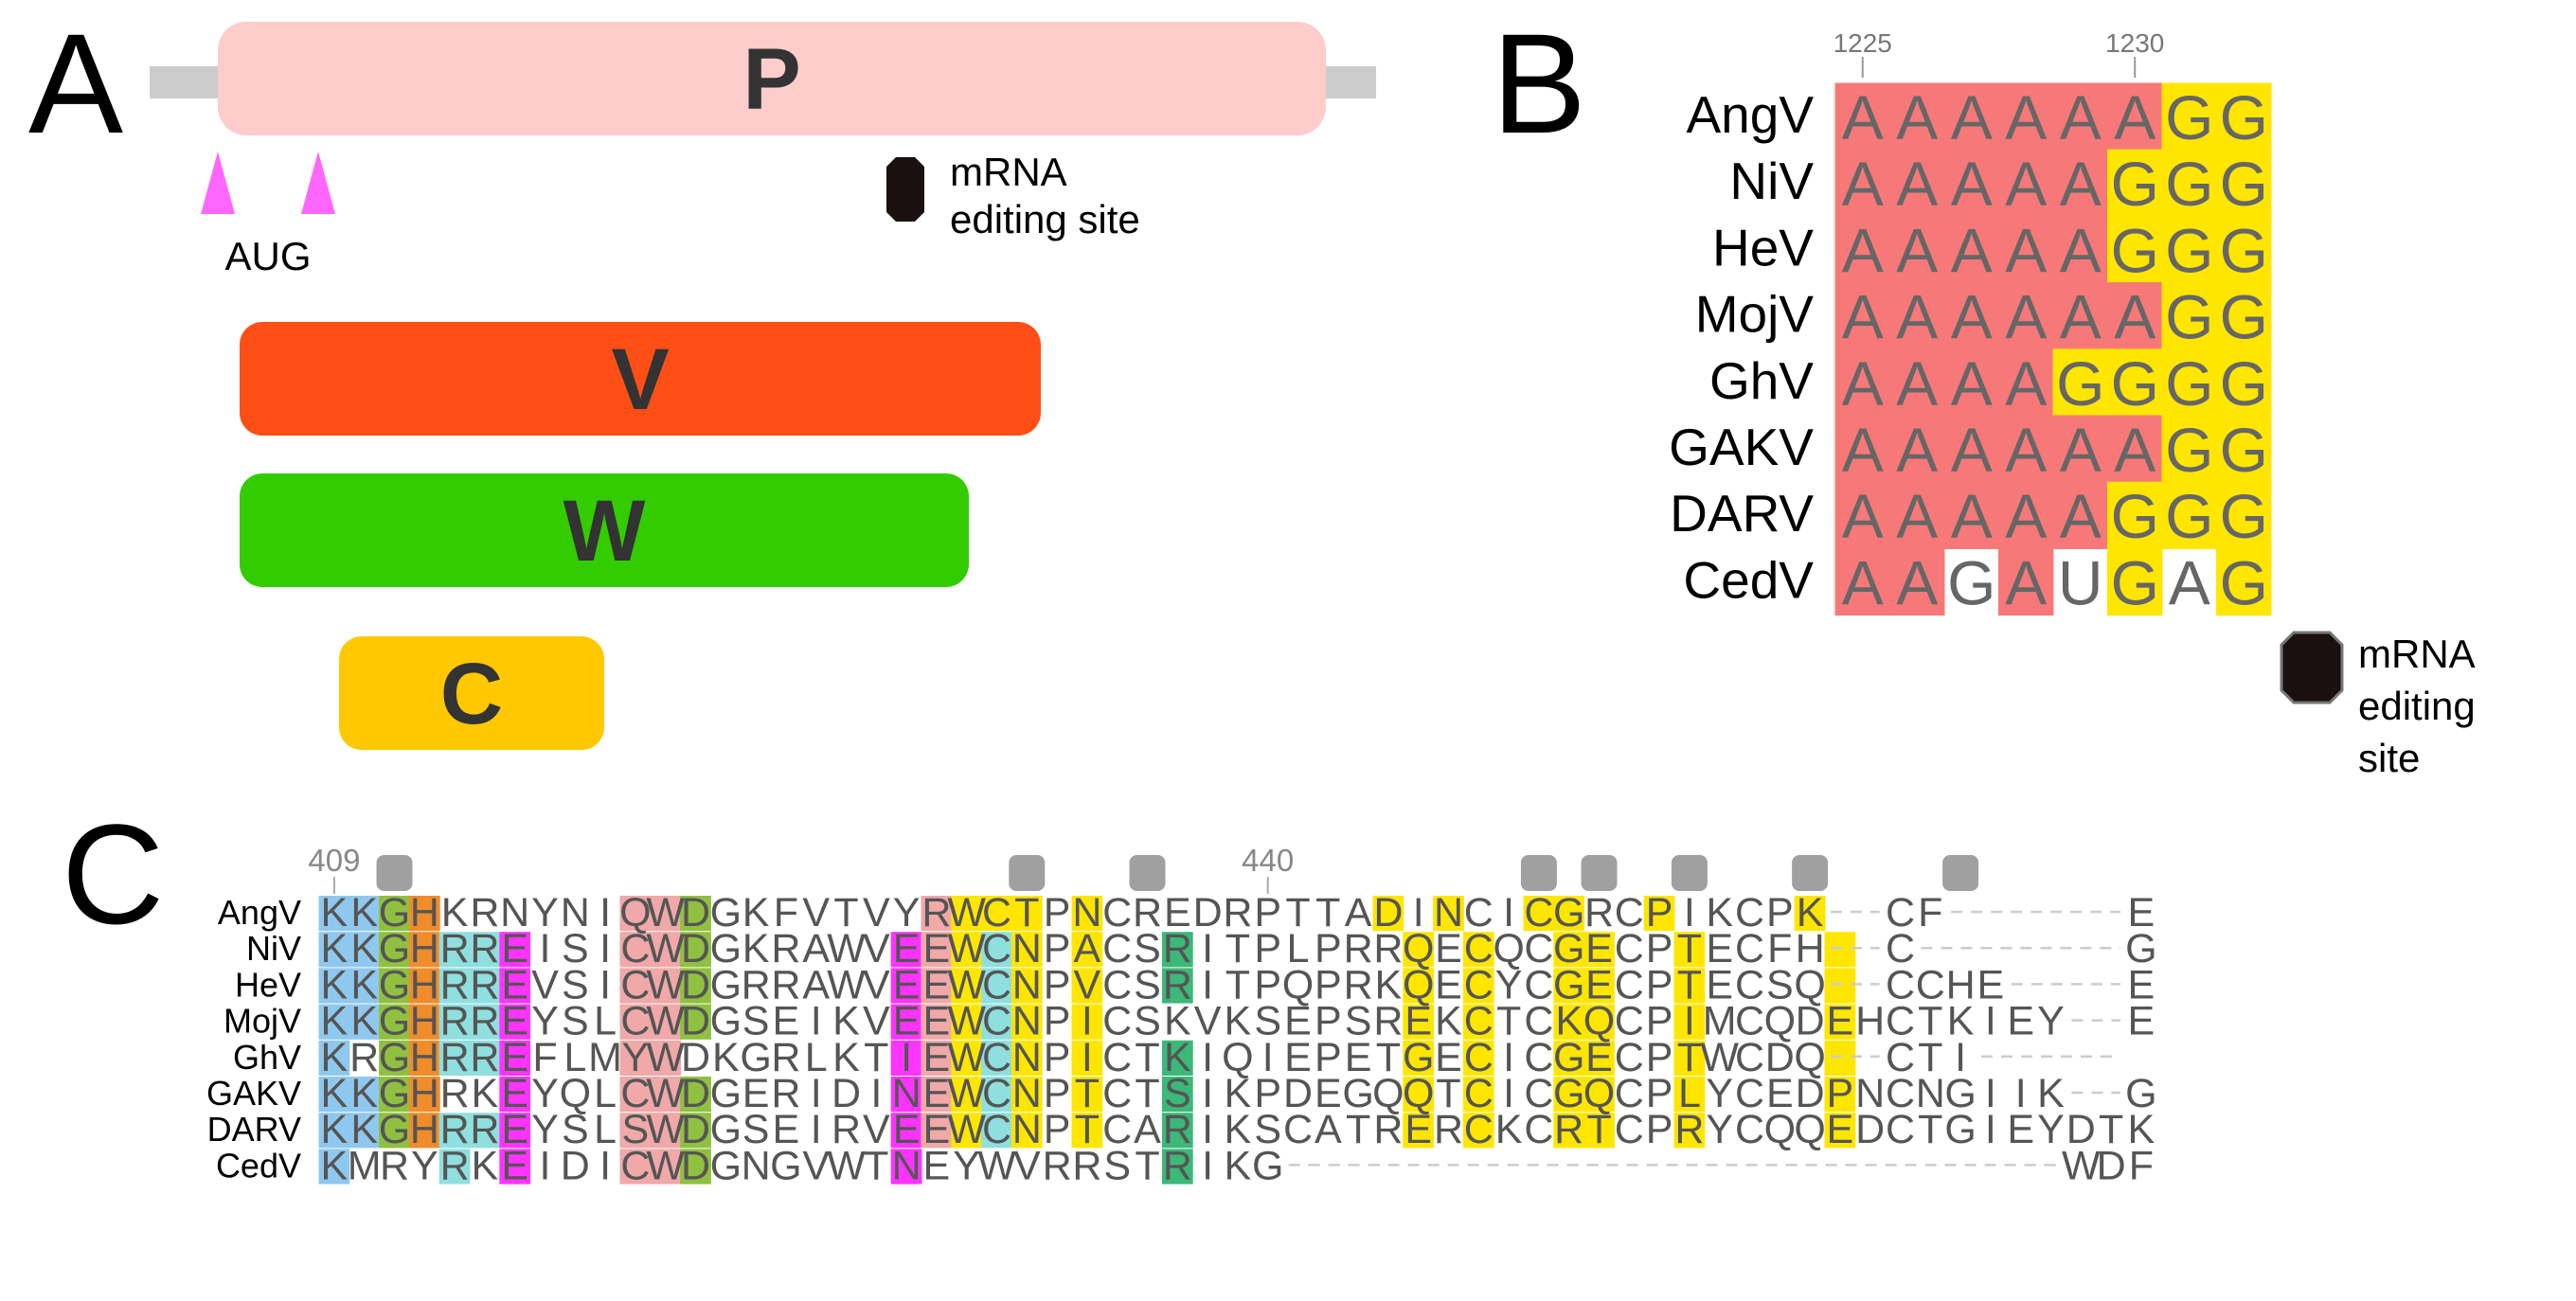  I want to click on aug-label: AUG, so click(267, 256).